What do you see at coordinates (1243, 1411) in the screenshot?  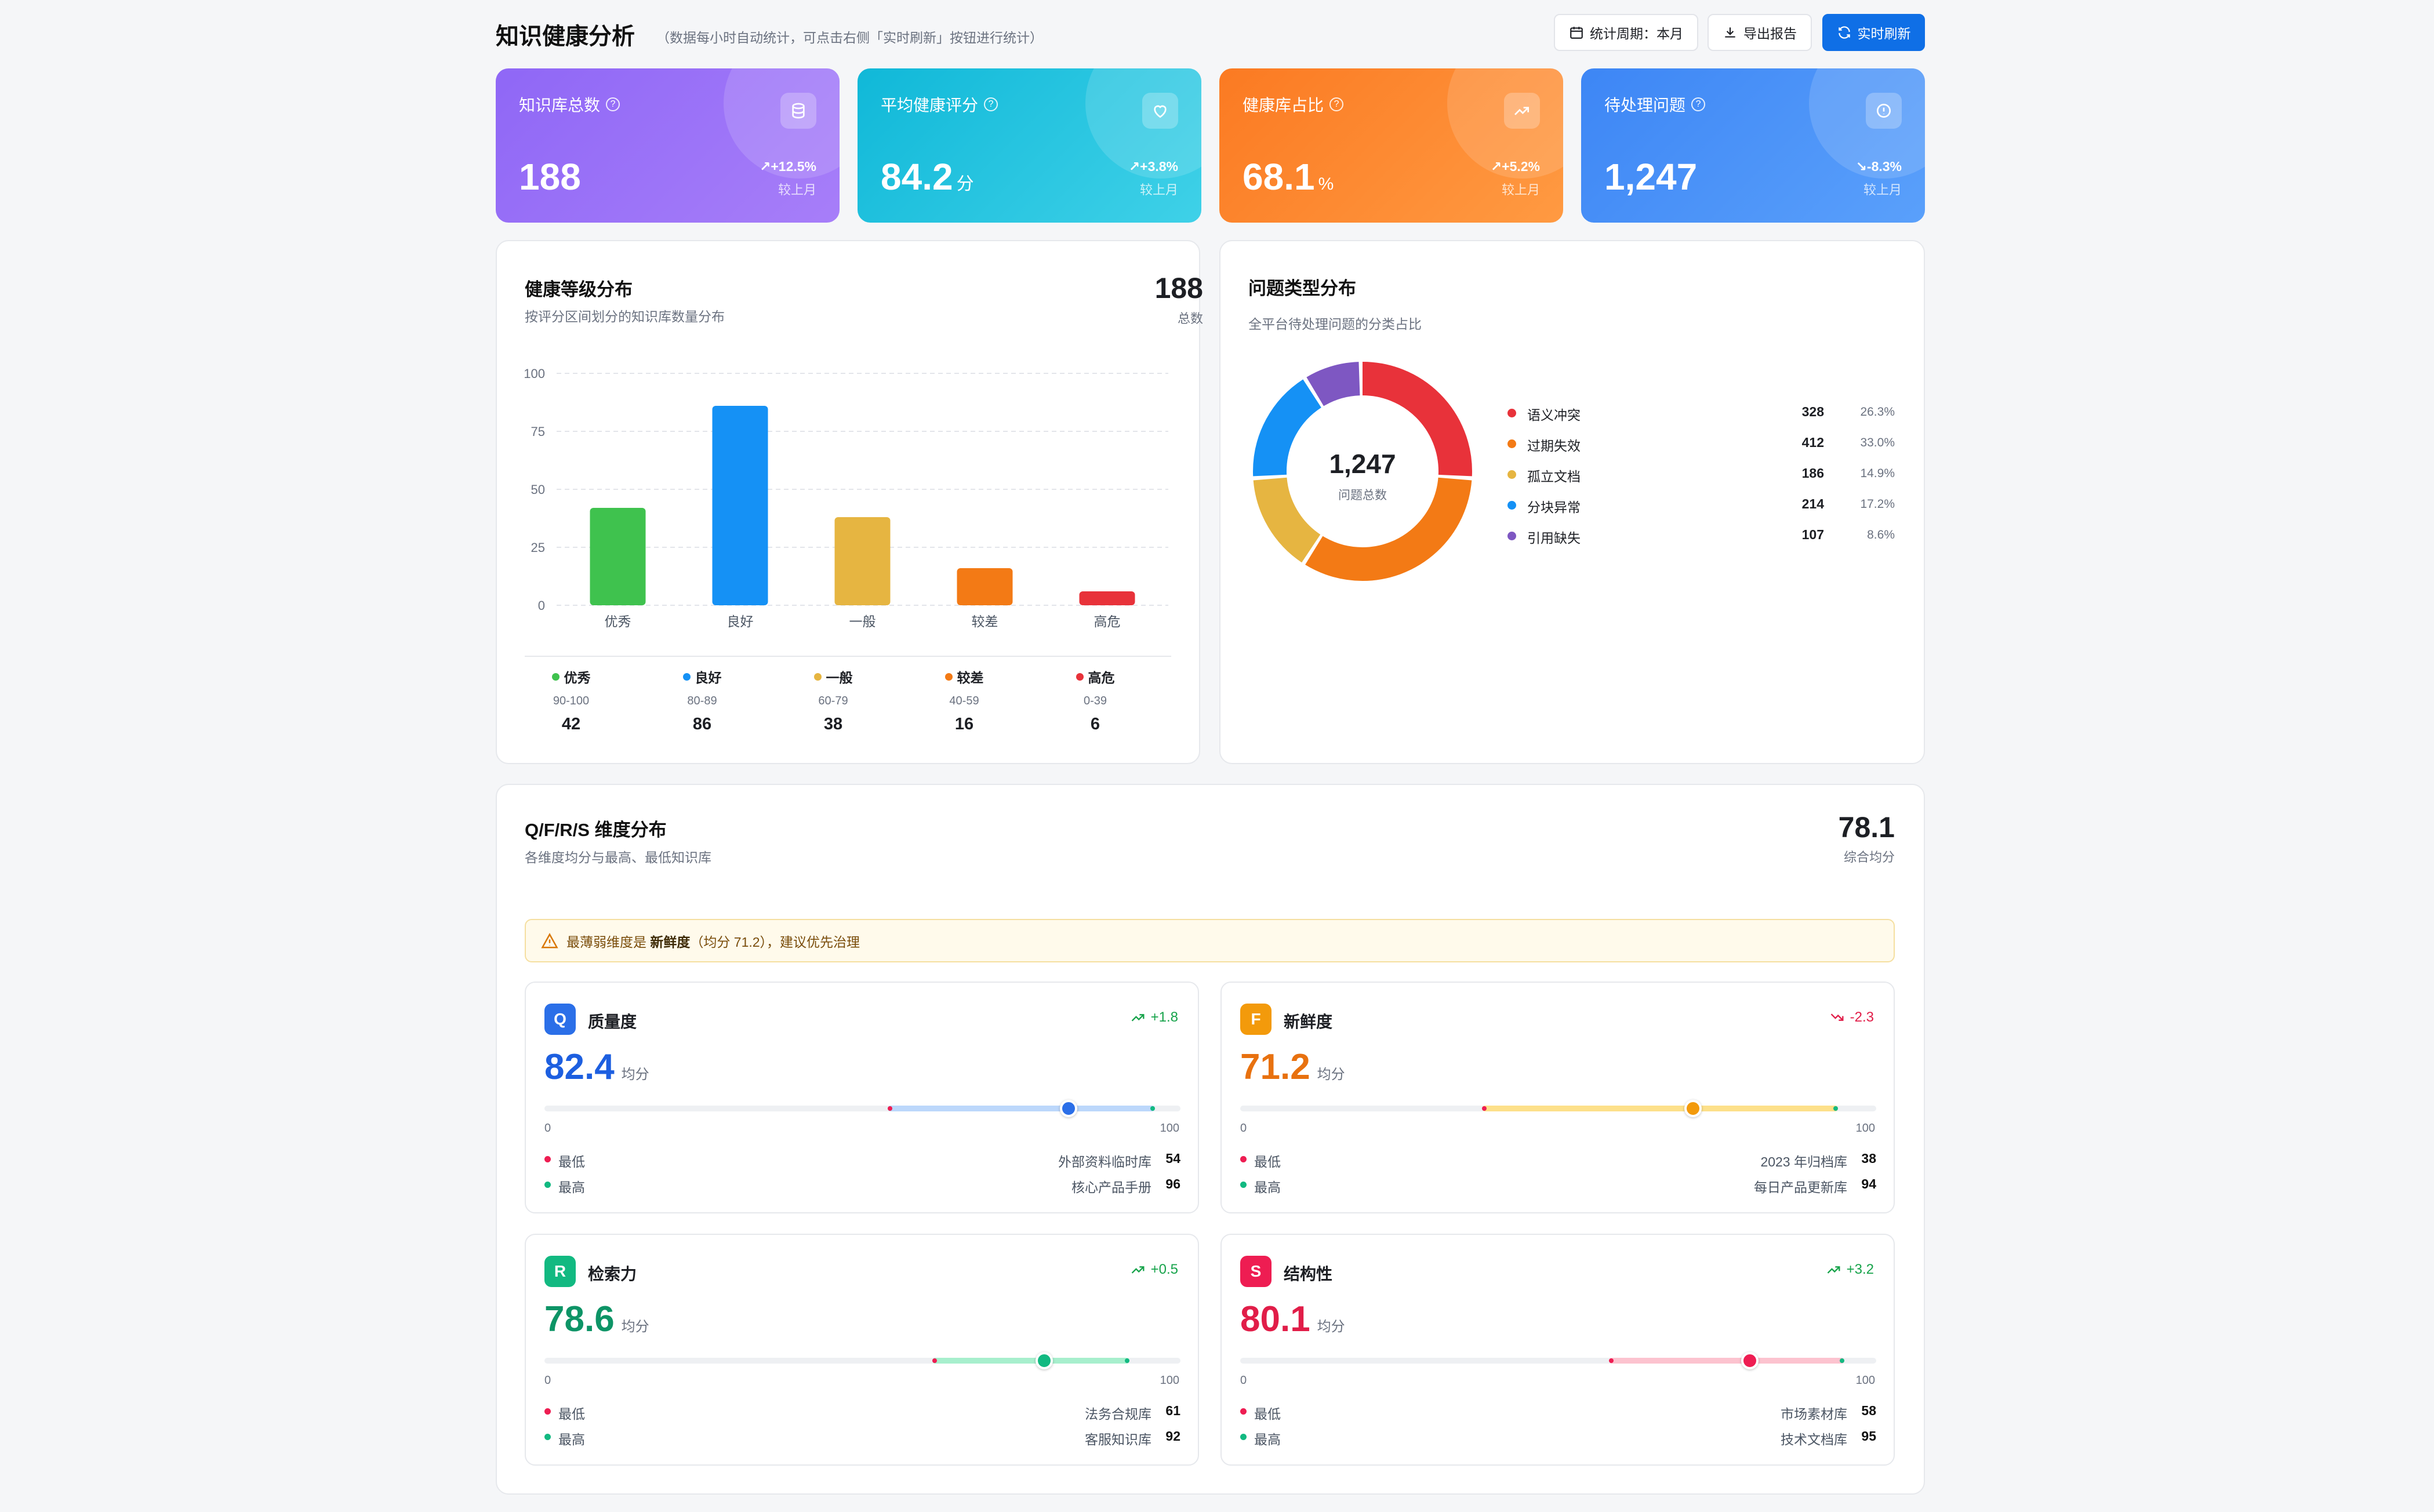 I see `min-dot` at bounding box center [1243, 1411].